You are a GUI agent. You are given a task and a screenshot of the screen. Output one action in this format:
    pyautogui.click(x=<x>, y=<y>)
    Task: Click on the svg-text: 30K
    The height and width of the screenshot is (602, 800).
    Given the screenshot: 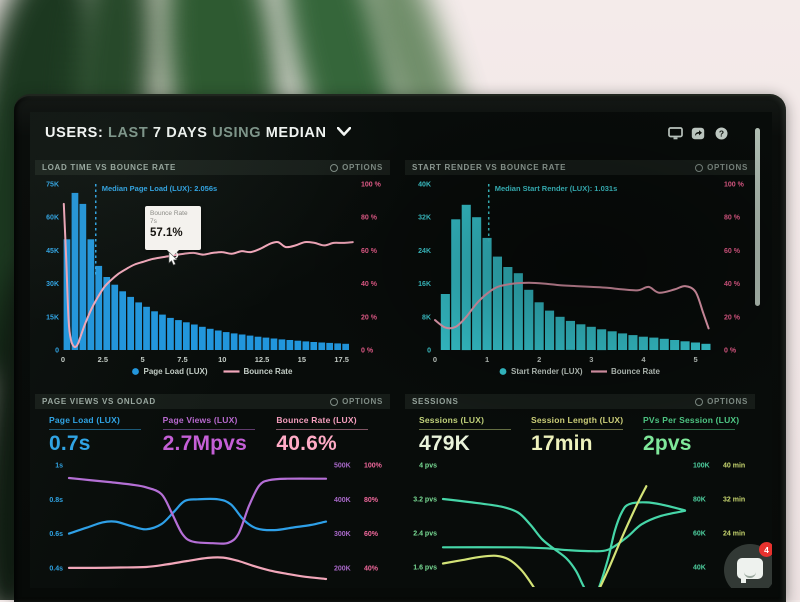 What is the action you would take?
    pyautogui.click(x=52, y=284)
    